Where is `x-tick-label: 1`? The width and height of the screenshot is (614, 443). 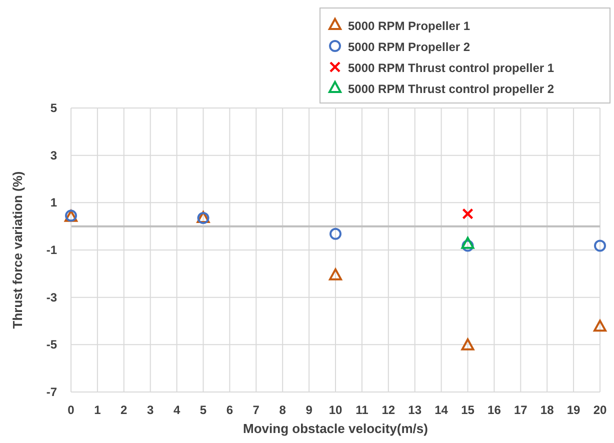
x-tick-label: 1 is located at coordinates (98, 410).